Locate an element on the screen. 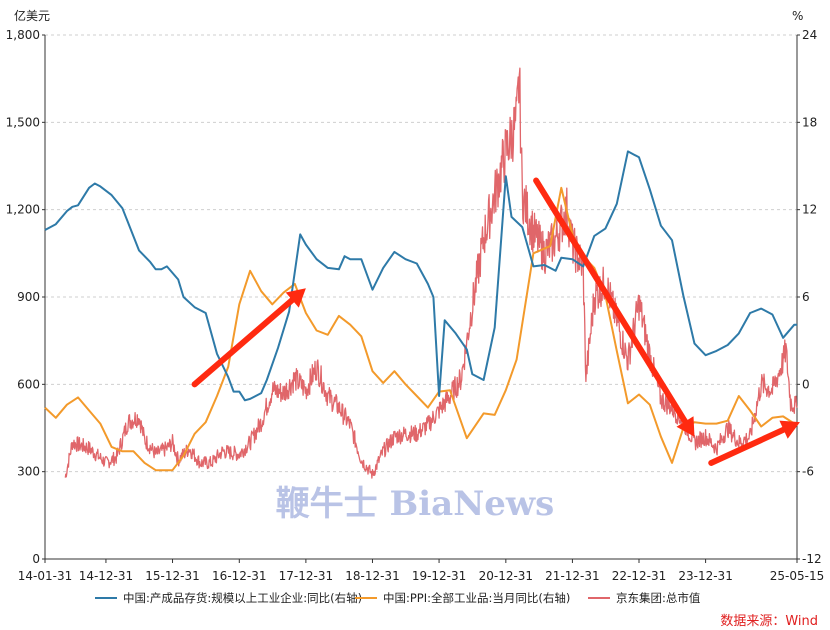 The image size is (830, 630). right-tick-label: 18 is located at coordinates (809, 122).